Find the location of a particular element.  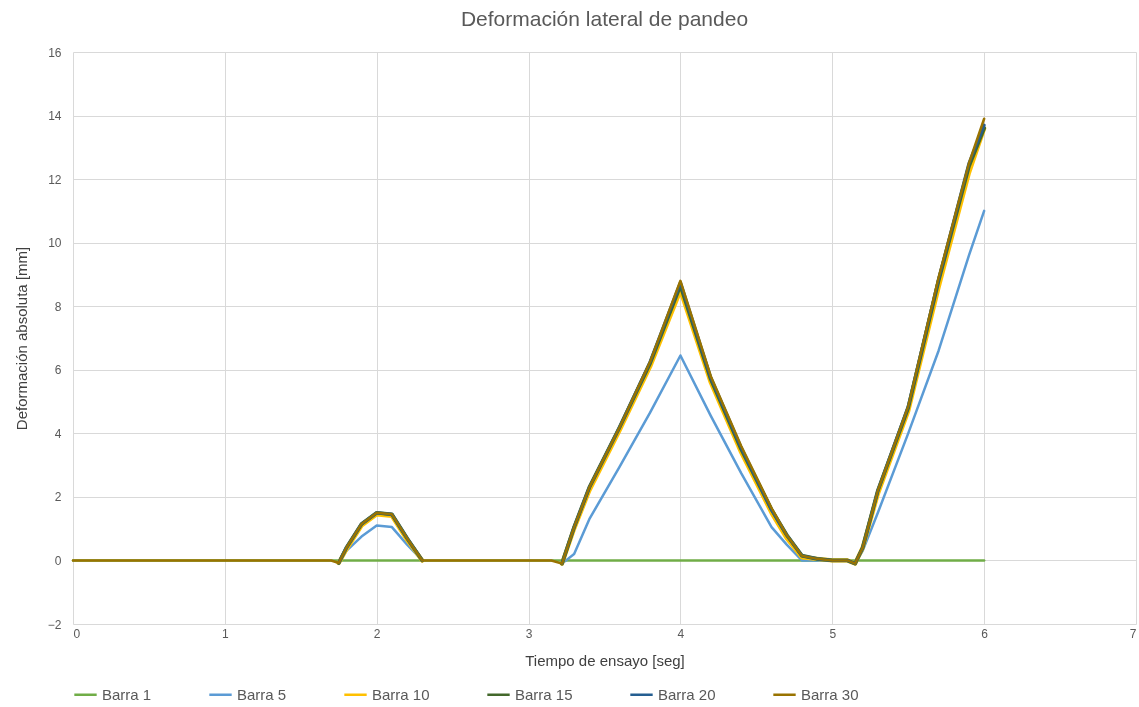

x-tick-label: 5 is located at coordinates (833, 633).